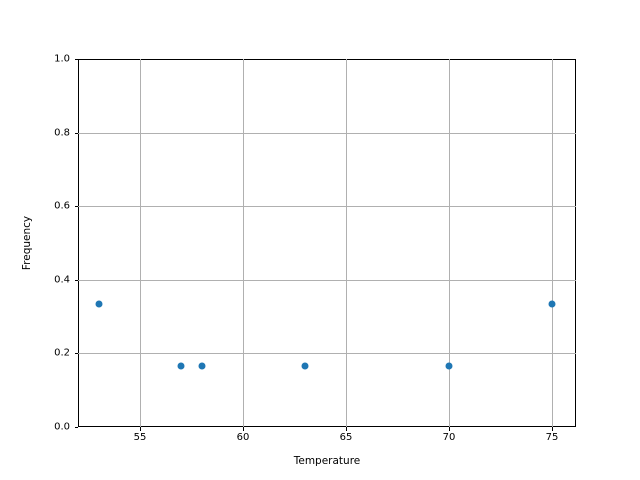 The width and height of the screenshot is (640, 480). I want to click on x-tick-label: 60, so click(243, 437).